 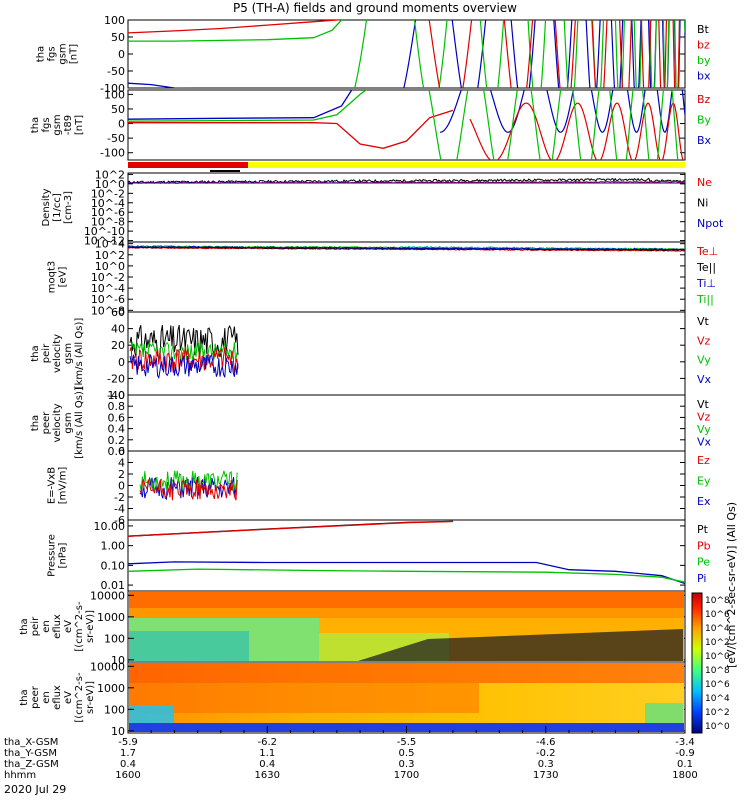 What do you see at coordinates (290, 528) in the screenshot?
I see `series-Pb` at bounding box center [290, 528].